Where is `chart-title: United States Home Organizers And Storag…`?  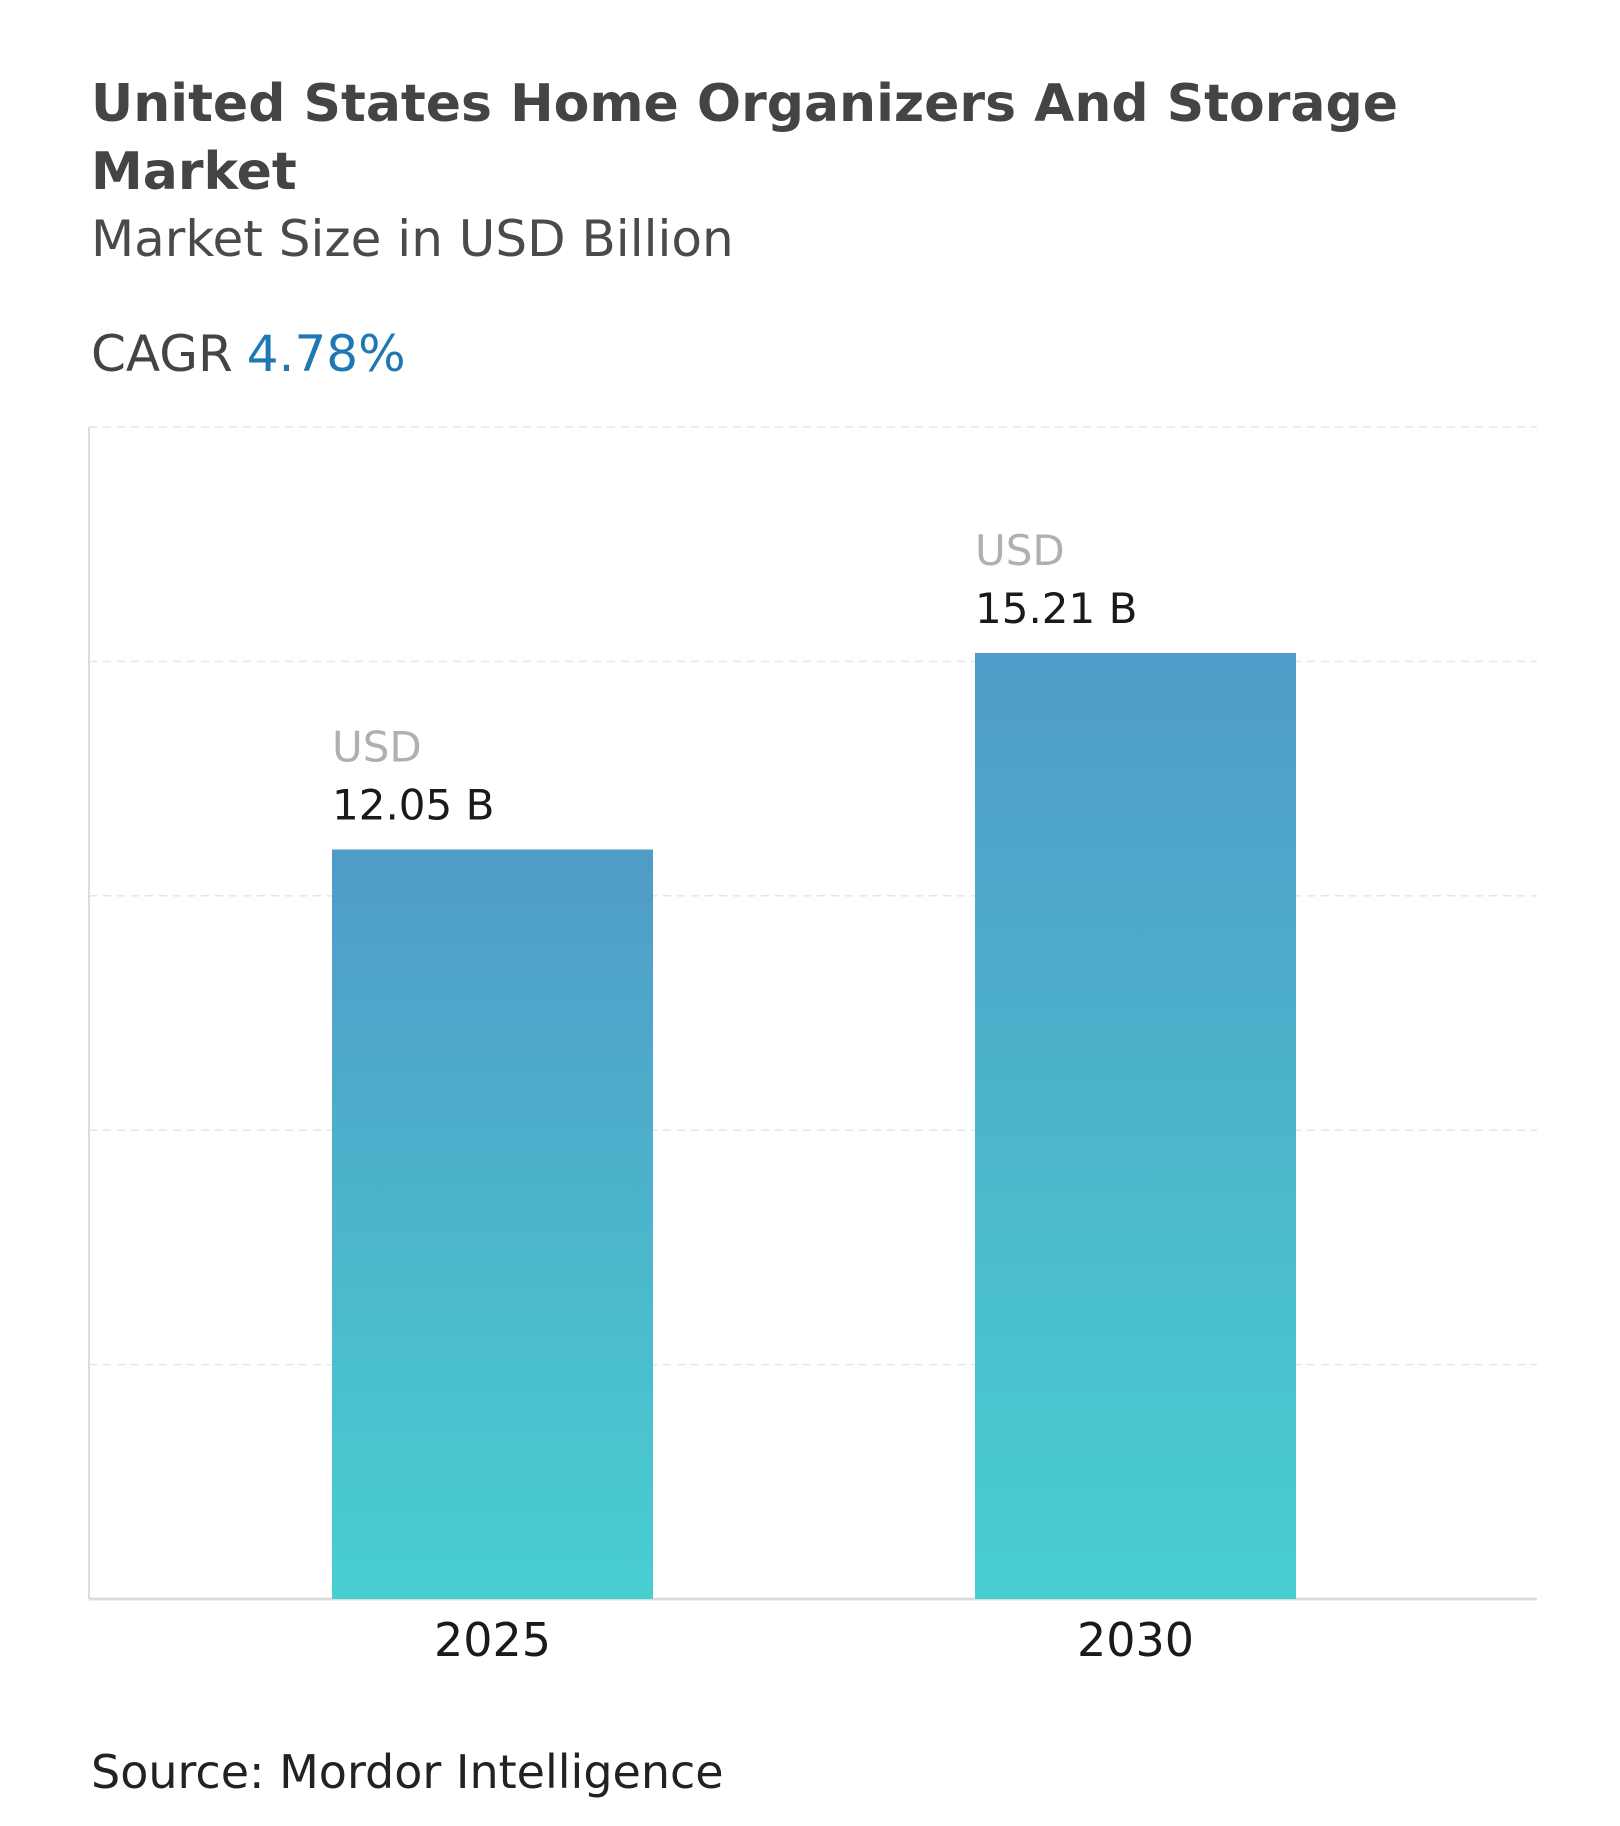
chart-title: United States Home Organizers And Storag… is located at coordinates (744, 138).